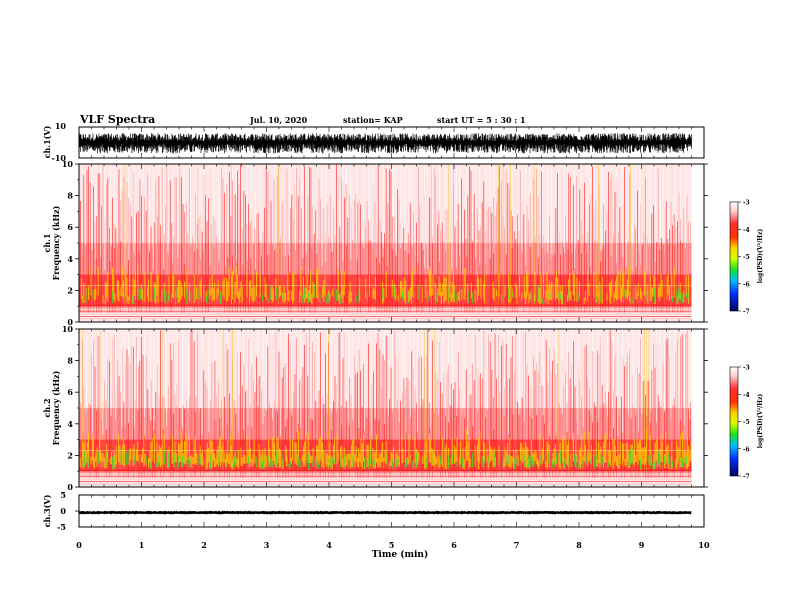 The image size is (792, 612). I want to click on ch2-colorbar: -3 -4 -5 -6 -7 log(PSD)(V²/Hz), so click(746, 423).